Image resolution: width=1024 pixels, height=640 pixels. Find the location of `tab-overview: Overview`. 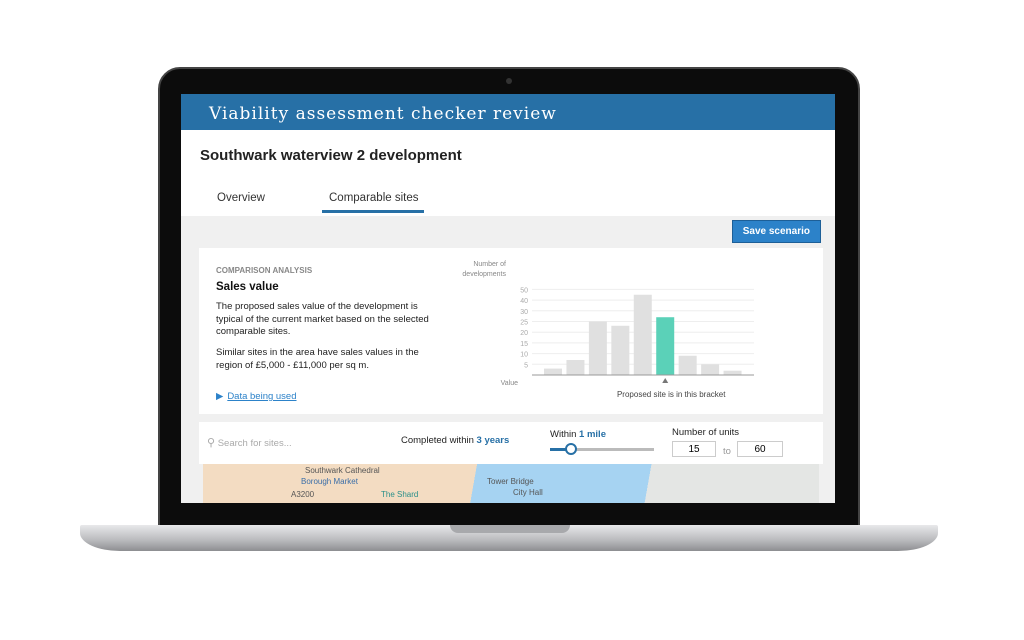

tab-overview: Overview is located at coordinates (241, 198).